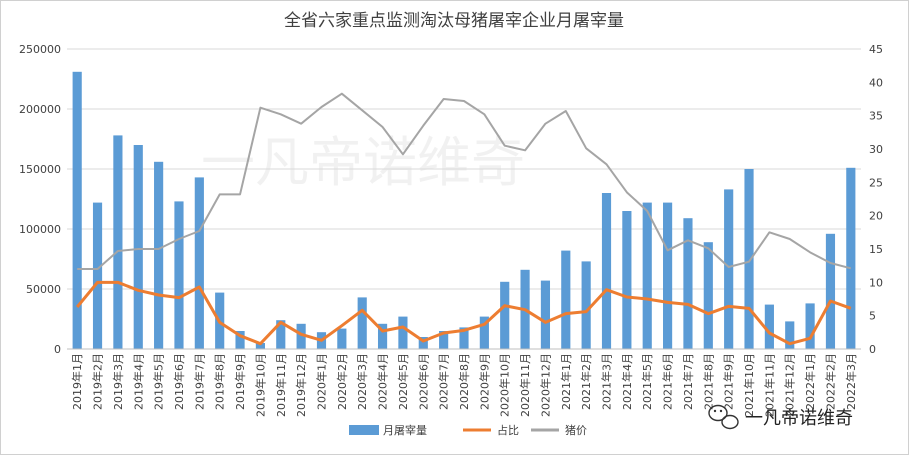 The image size is (909, 455). I want to click on x-tick-label: 2020年11月, so click(525, 385).